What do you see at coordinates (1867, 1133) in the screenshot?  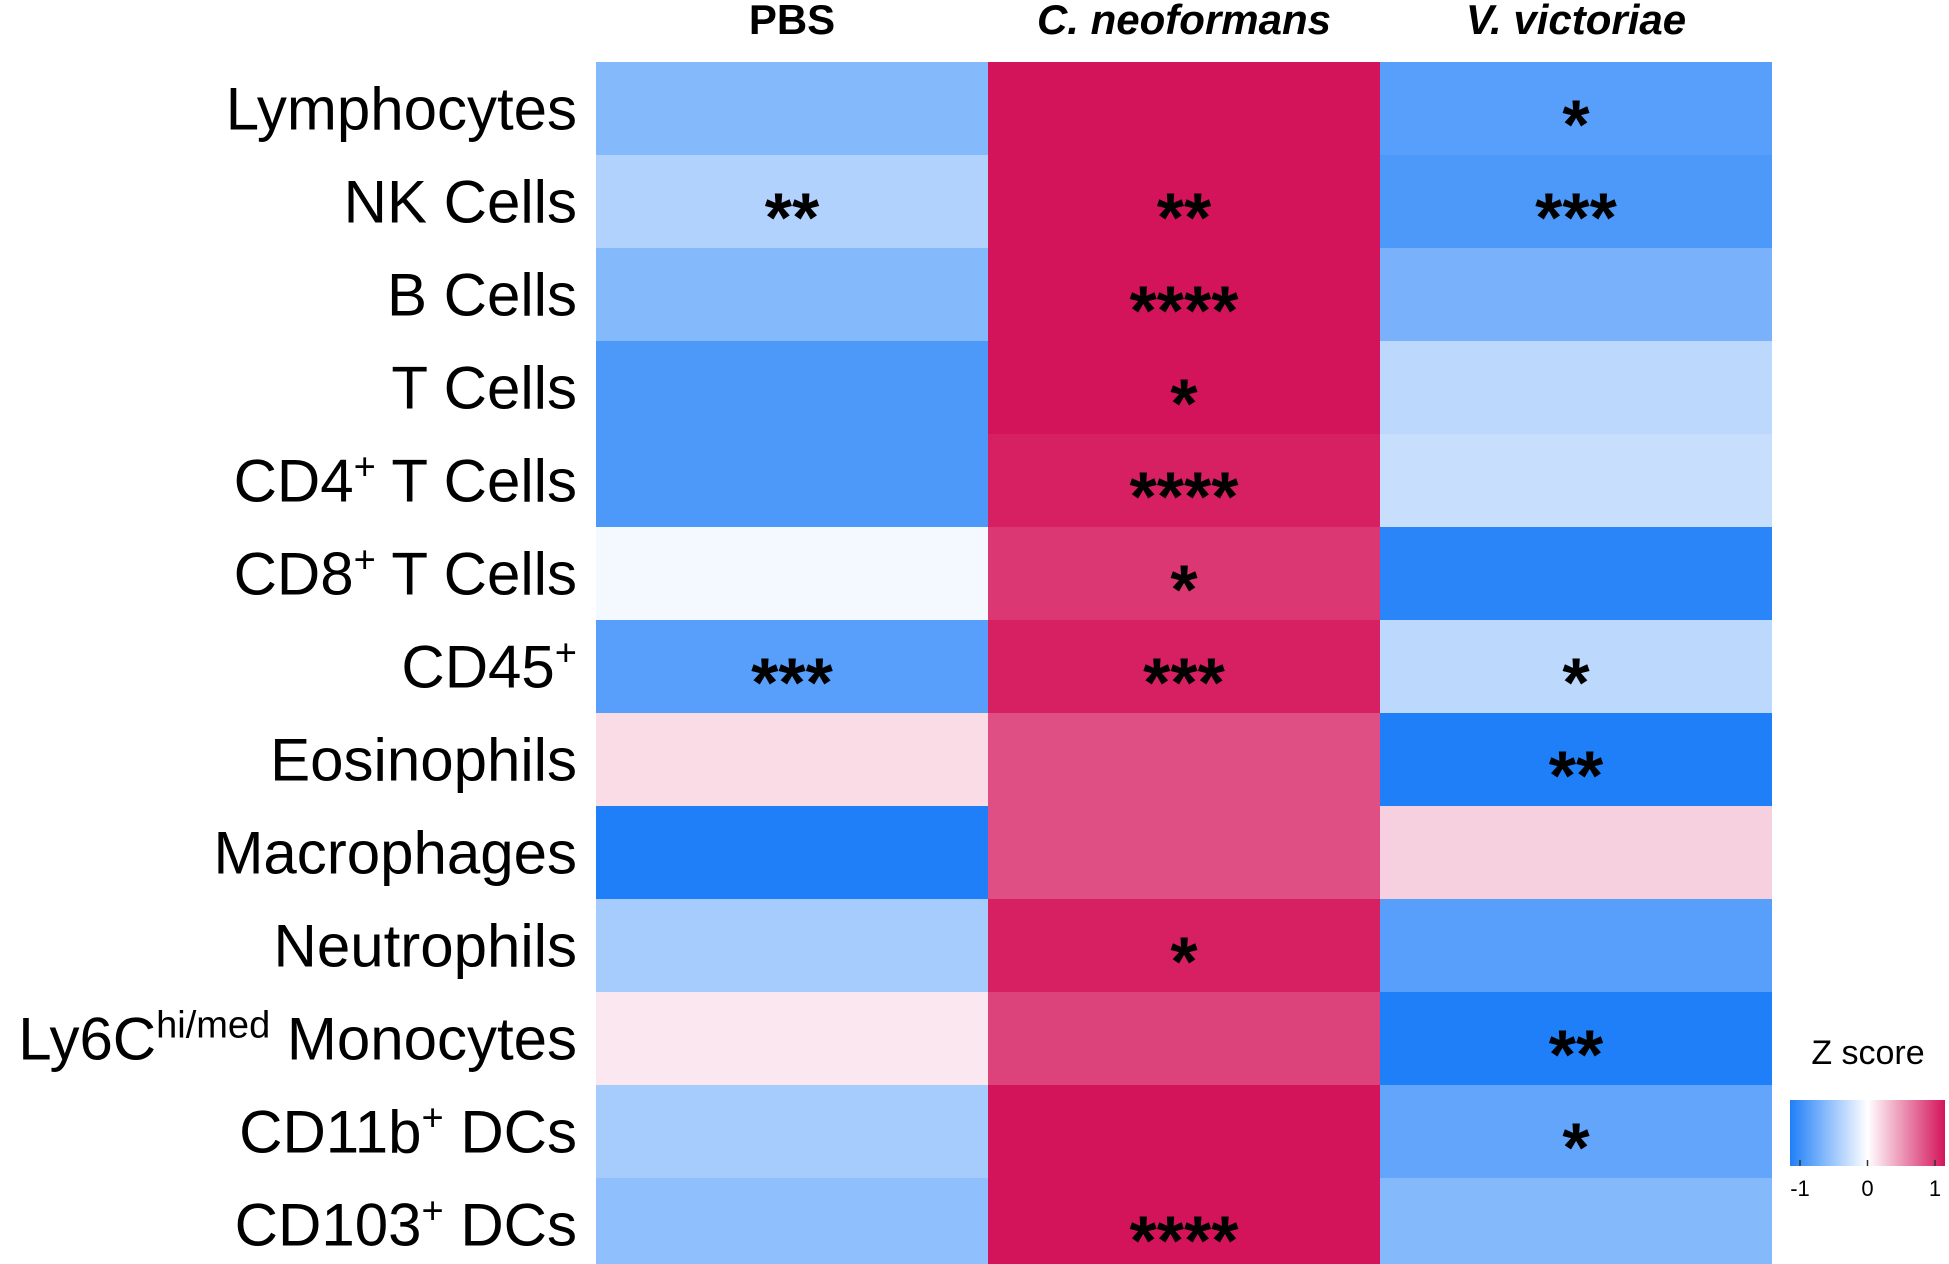 I see `legend-color-bar` at bounding box center [1867, 1133].